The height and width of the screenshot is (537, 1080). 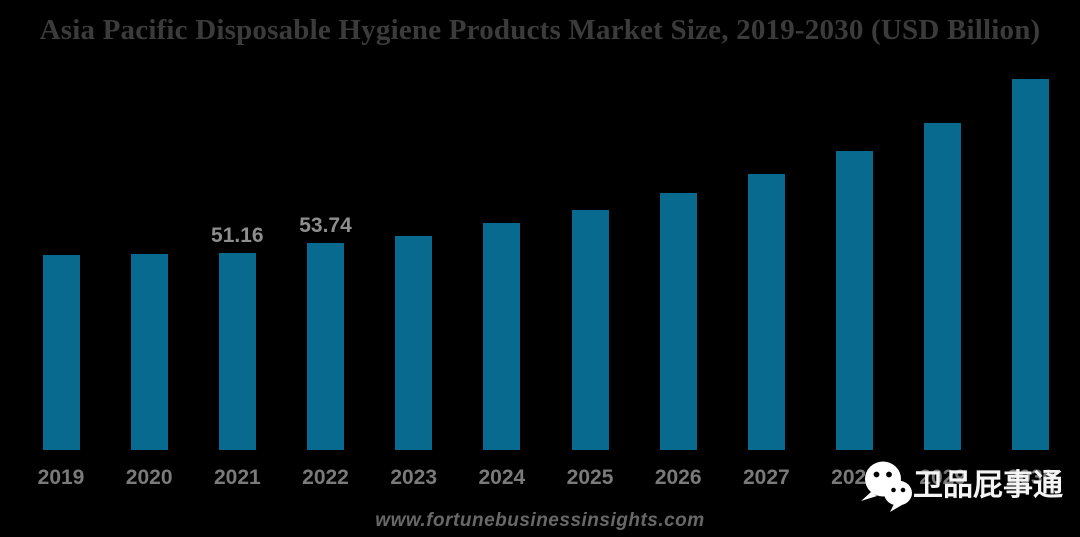 What do you see at coordinates (237, 477) in the screenshot?
I see `x-axis-label-2021: 2021` at bounding box center [237, 477].